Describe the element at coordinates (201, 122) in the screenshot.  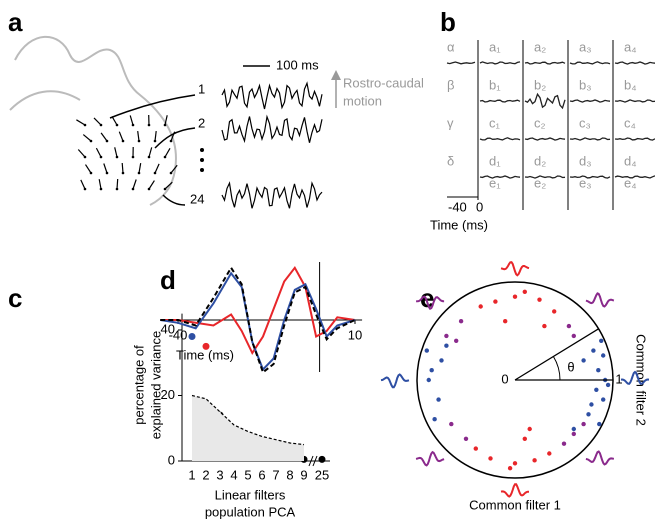
I see `trace-label: 2` at that location.